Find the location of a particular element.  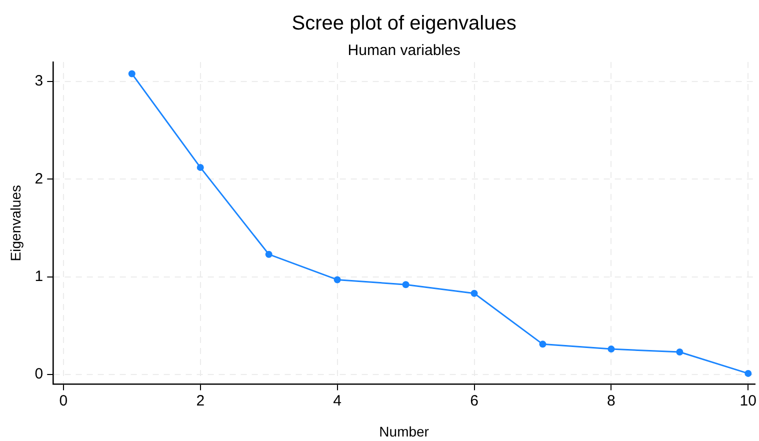

x-axis-title: Number is located at coordinates (404, 431).